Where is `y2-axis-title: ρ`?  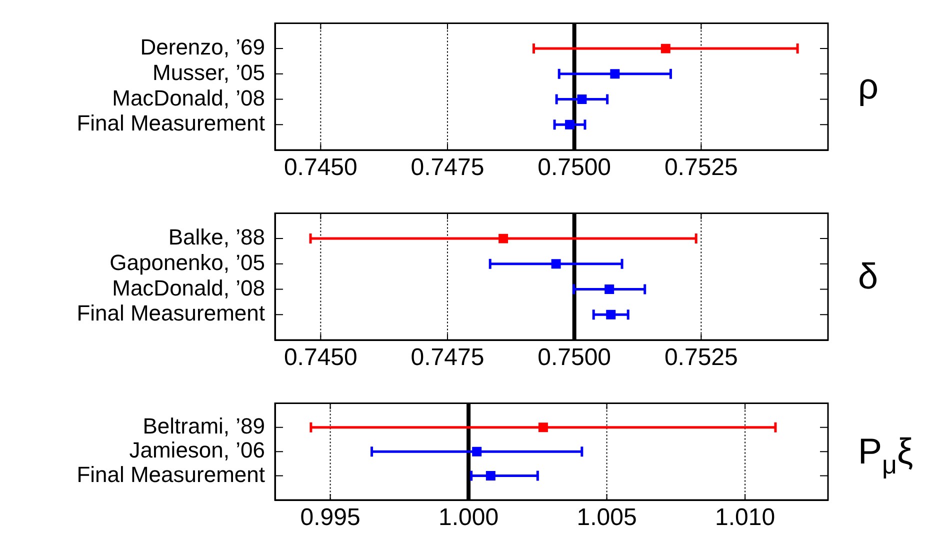
y2-axis-title: ρ is located at coordinates (868, 86).